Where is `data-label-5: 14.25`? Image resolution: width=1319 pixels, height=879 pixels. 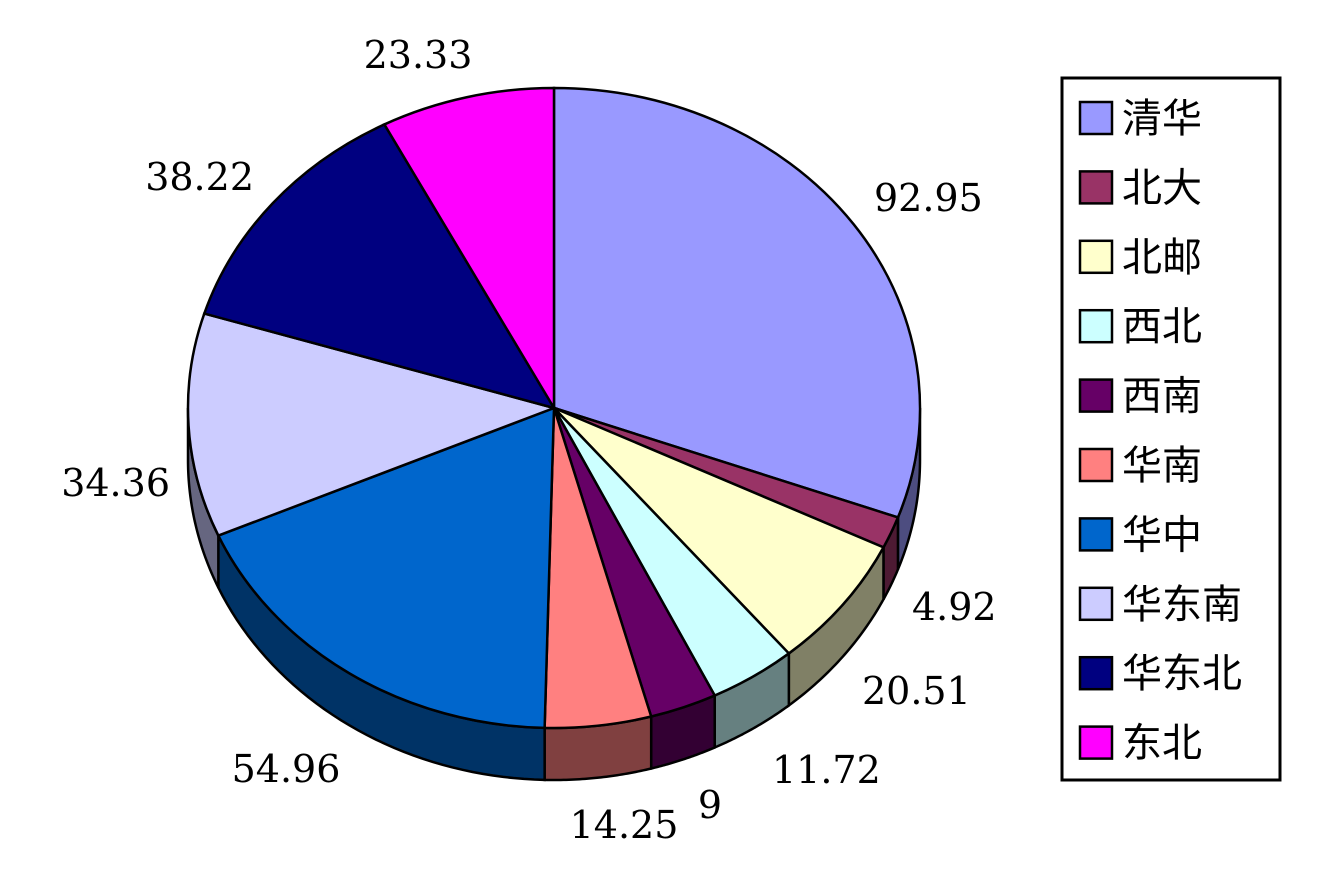
data-label-5: 14.25 is located at coordinates (624, 825).